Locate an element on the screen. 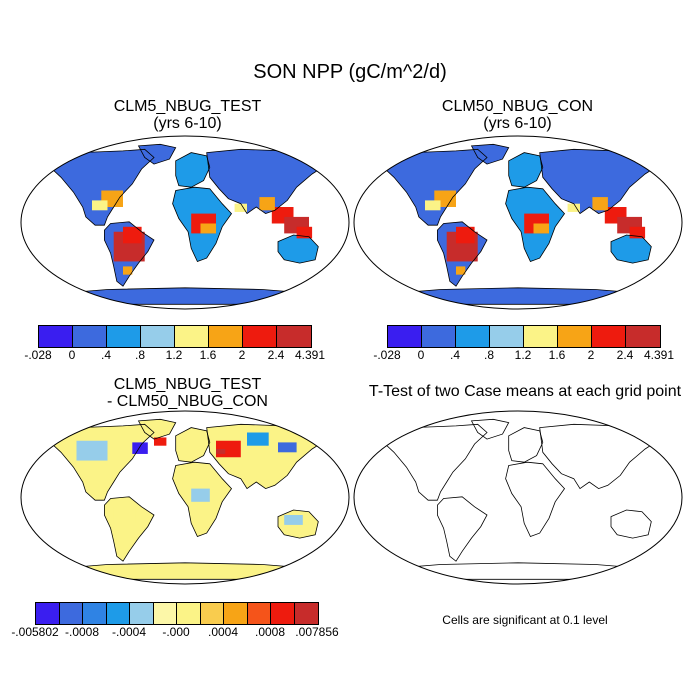 This screenshot has width=700, height=700. colorbar-tick-label: .007856 is located at coordinates (317, 632).